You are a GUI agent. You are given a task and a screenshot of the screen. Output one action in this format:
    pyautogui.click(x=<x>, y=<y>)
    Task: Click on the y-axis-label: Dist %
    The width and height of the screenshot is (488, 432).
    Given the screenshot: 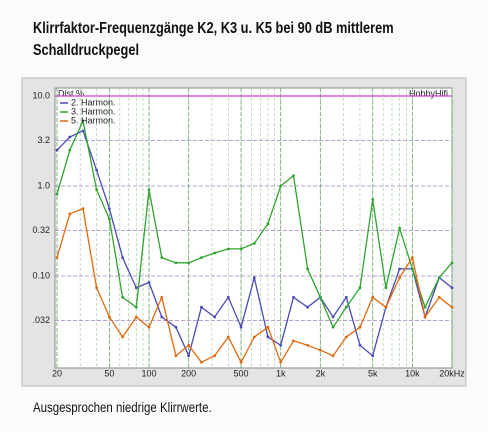 What is the action you would take?
    pyautogui.click(x=71, y=93)
    